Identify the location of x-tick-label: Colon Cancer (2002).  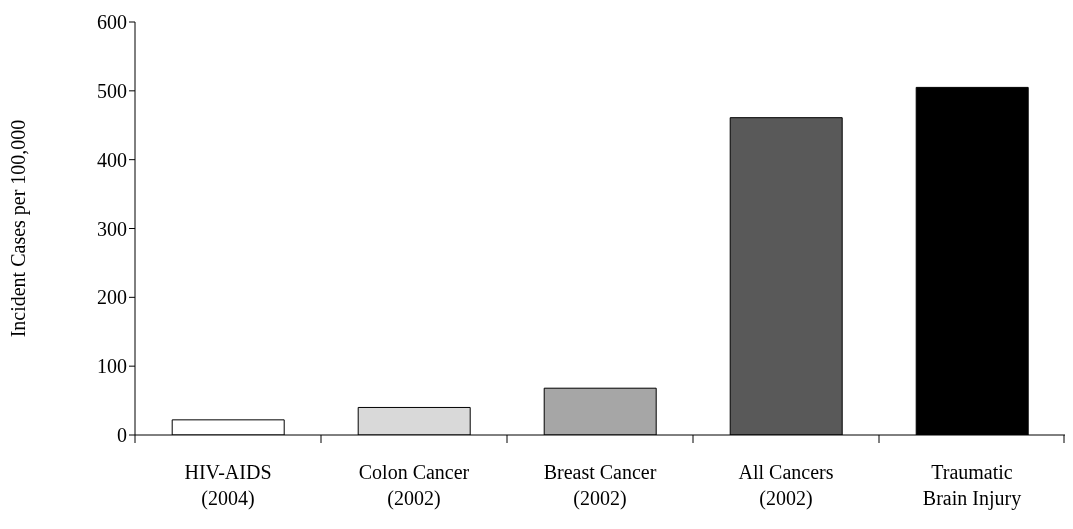
(414, 485).